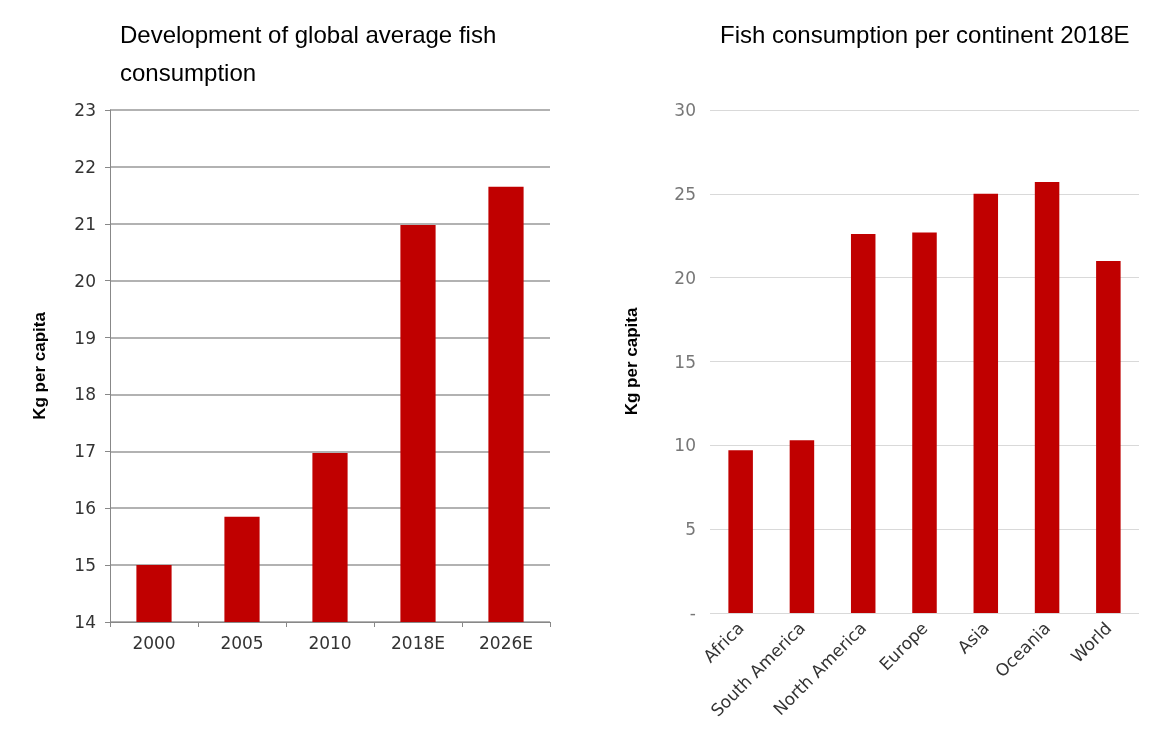 The width and height of the screenshot is (1159, 745). Describe the element at coordinates (154, 642) in the screenshot. I see `x-tick-label: 2000` at that location.